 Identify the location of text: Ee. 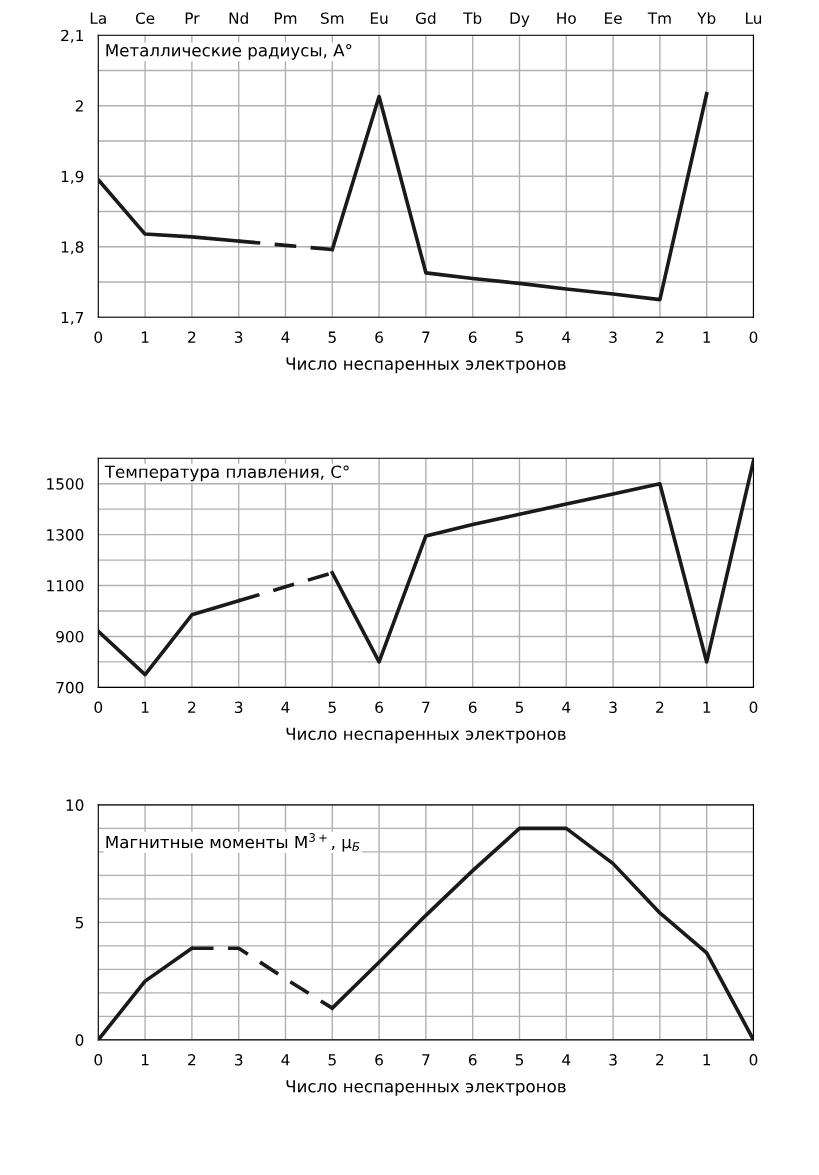
(613, 18).